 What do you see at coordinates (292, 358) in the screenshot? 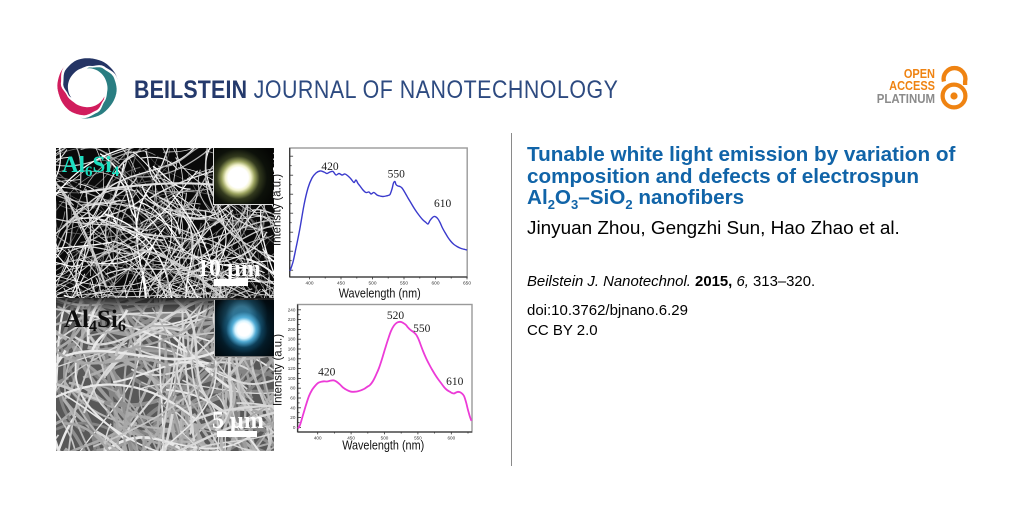
I see `svg-text: 140` at bounding box center [292, 358].